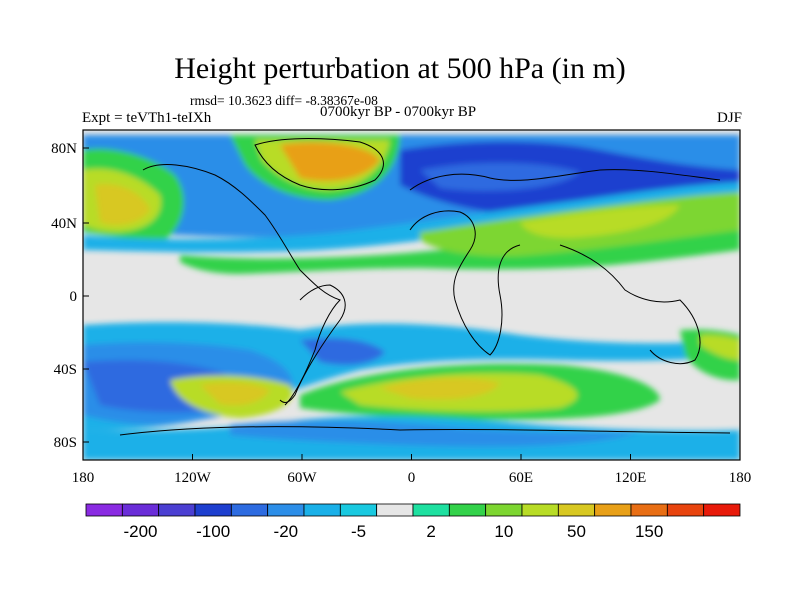 The image size is (800, 600). Describe the element at coordinates (400, 68) in the screenshot. I see `plot-title: Height perturbation at 500 hPa (in m)` at that location.